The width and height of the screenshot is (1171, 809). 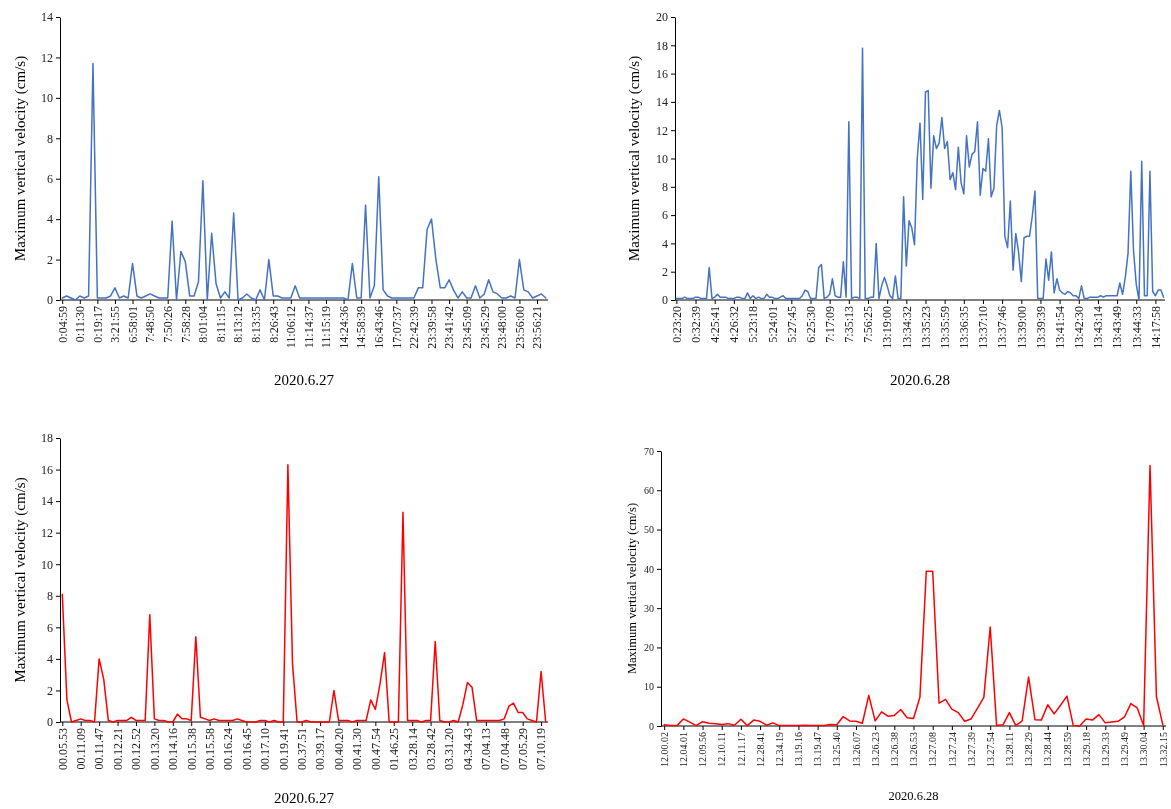 What do you see at coordinates (486, 749) in the screenshot?
I see `x-tick-label: 07.04.13` at bounding box center [486, 749].